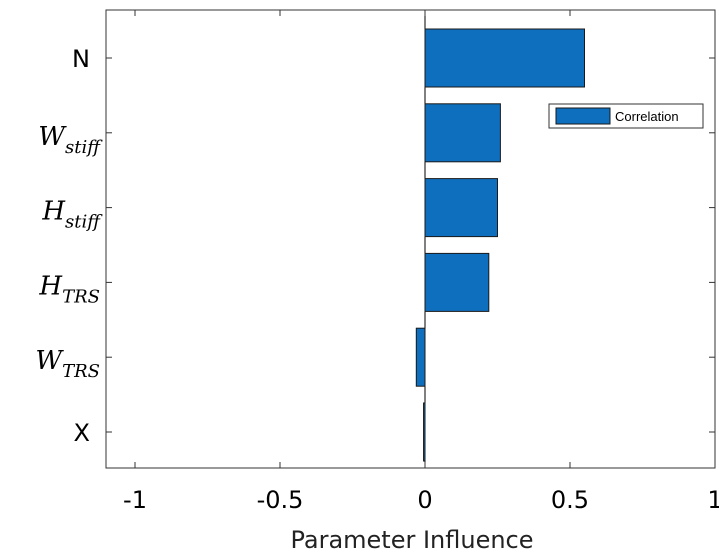 This screenshot has width=719, height=553. Describe the element at coordinates (280, 500) in the screenshot. I see `x-tick-label-1: -0.5` at that location.